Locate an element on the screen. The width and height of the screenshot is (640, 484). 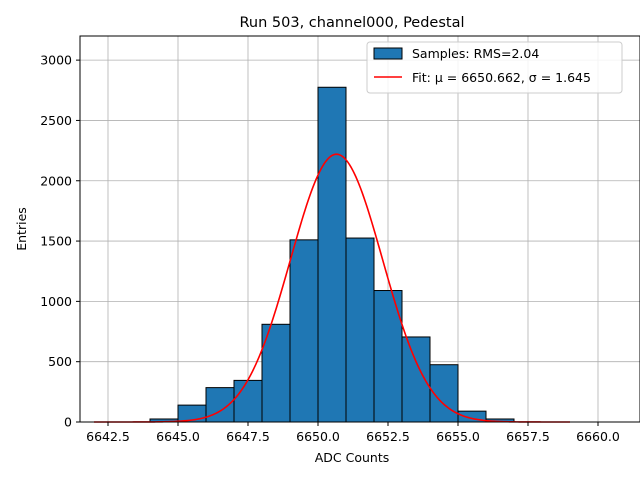
chart-title: Run 503, channel000, Pedestal is located at coordinates (351, 23).